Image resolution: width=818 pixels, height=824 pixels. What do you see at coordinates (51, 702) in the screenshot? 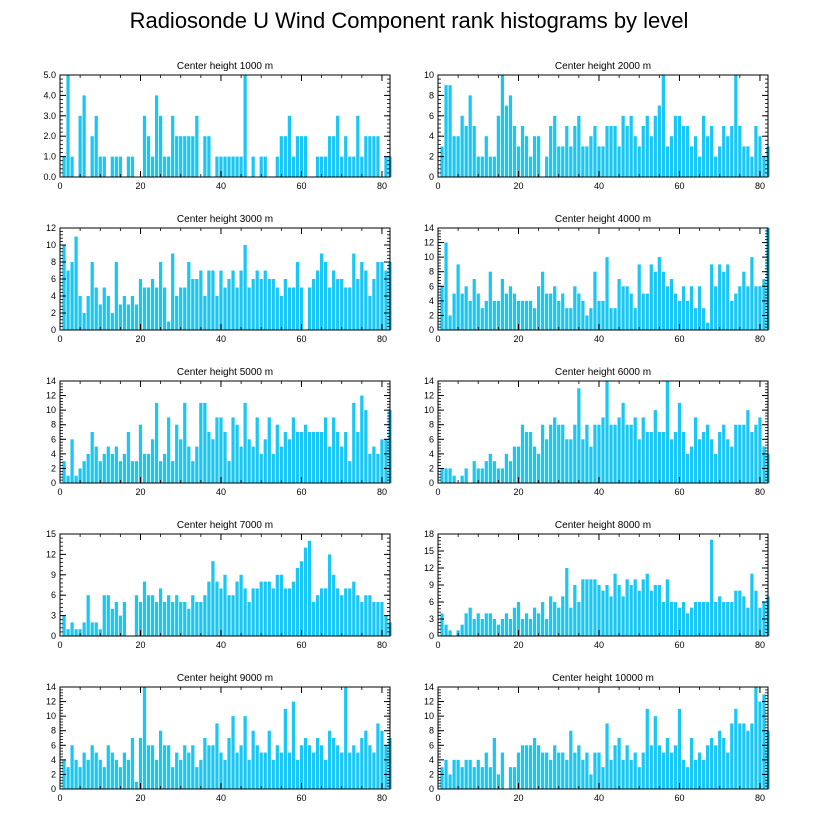
I see `y-tick-label: 12` at bounding box center [51, 702].